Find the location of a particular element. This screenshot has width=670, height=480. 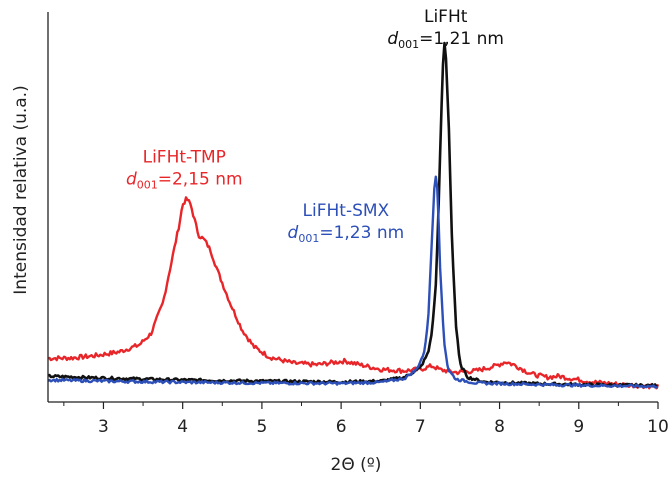

annotation-label: LiFHt is located at coordinates (446, 17).